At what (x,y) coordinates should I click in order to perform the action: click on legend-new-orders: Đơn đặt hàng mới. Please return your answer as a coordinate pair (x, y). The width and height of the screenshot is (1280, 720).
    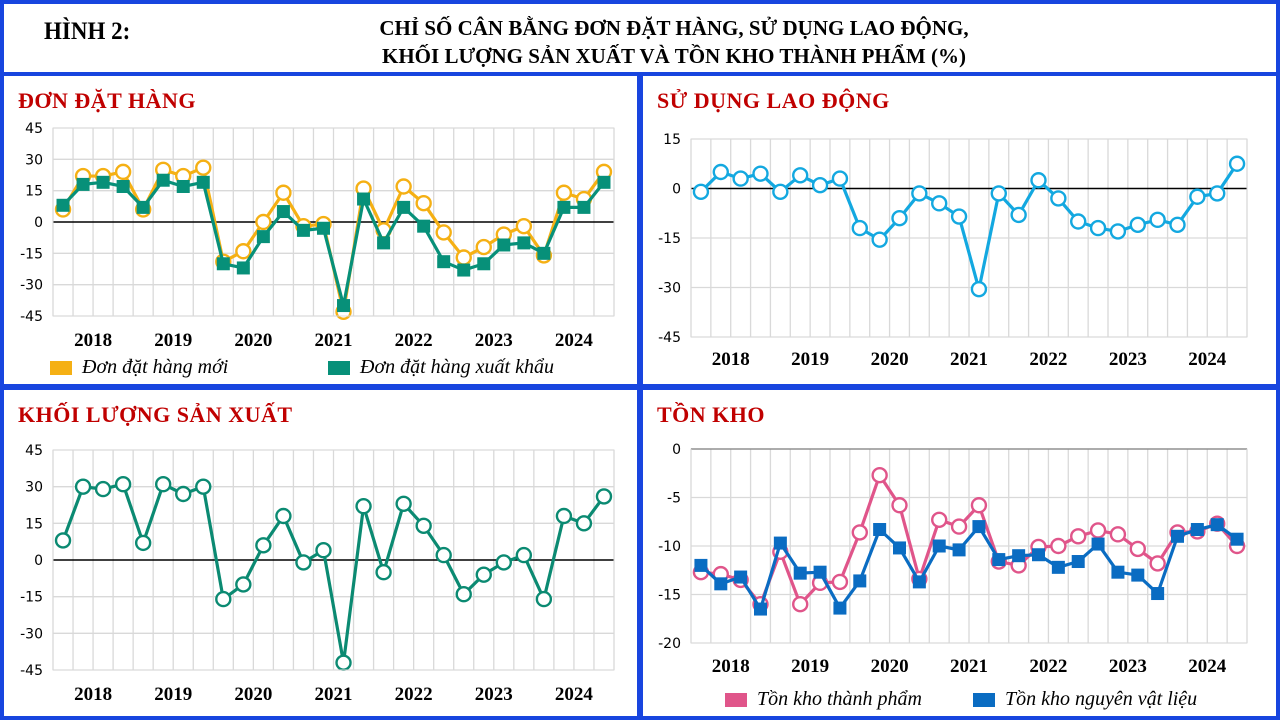
    Looking at the image, I should click on (139, 367).